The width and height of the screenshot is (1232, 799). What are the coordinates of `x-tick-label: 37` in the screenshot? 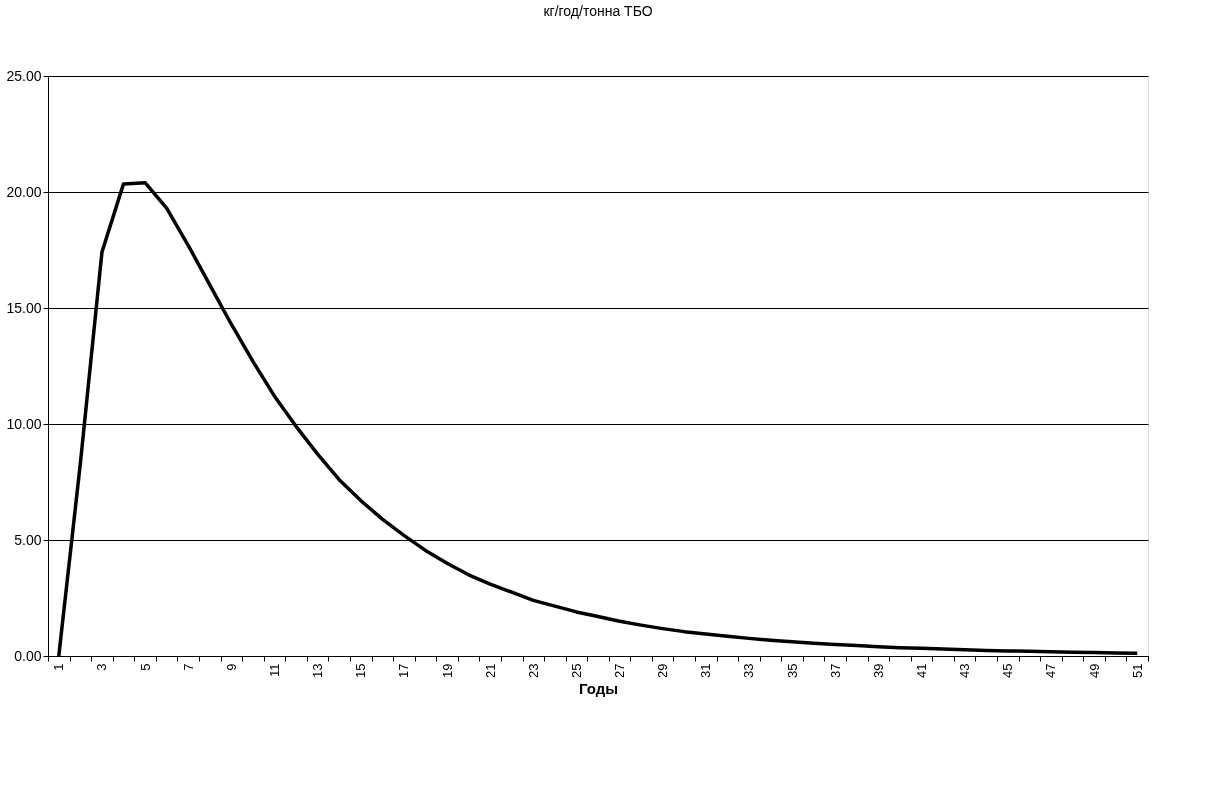 It's located at (835, 670).